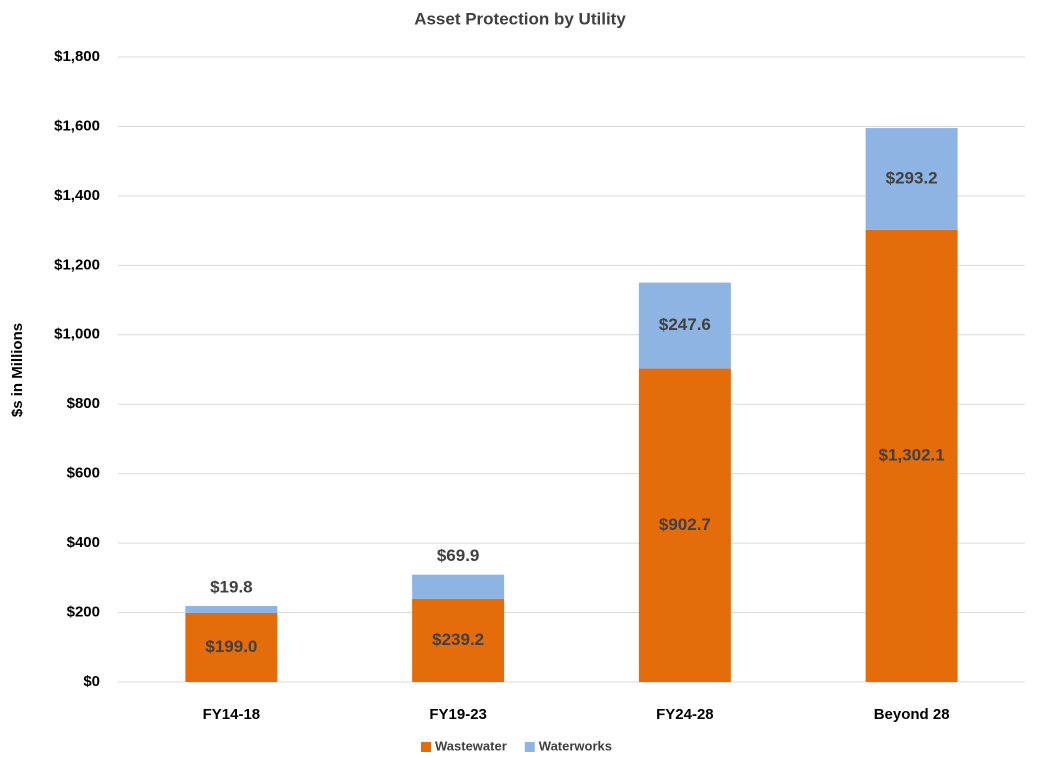 Image resolution: width=1040 pixels, height=758 pixels. I want to click on data-label: $199.0, so click(231, 646).